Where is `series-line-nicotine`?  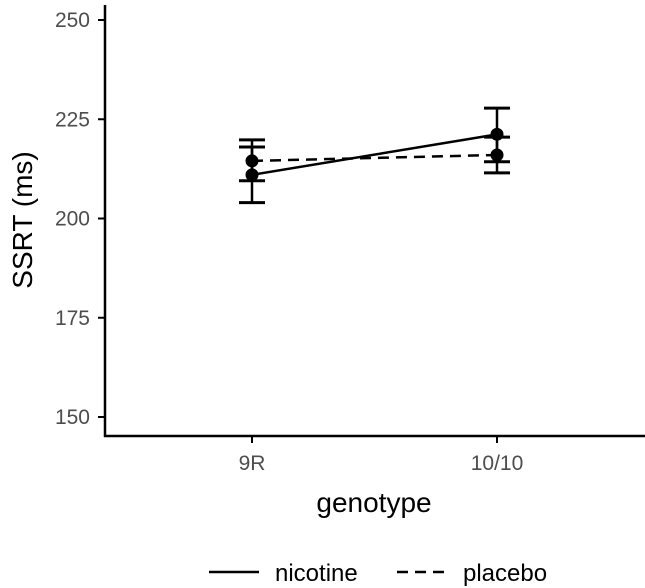 series-line-nicotine is located at coordinates (374, 155).